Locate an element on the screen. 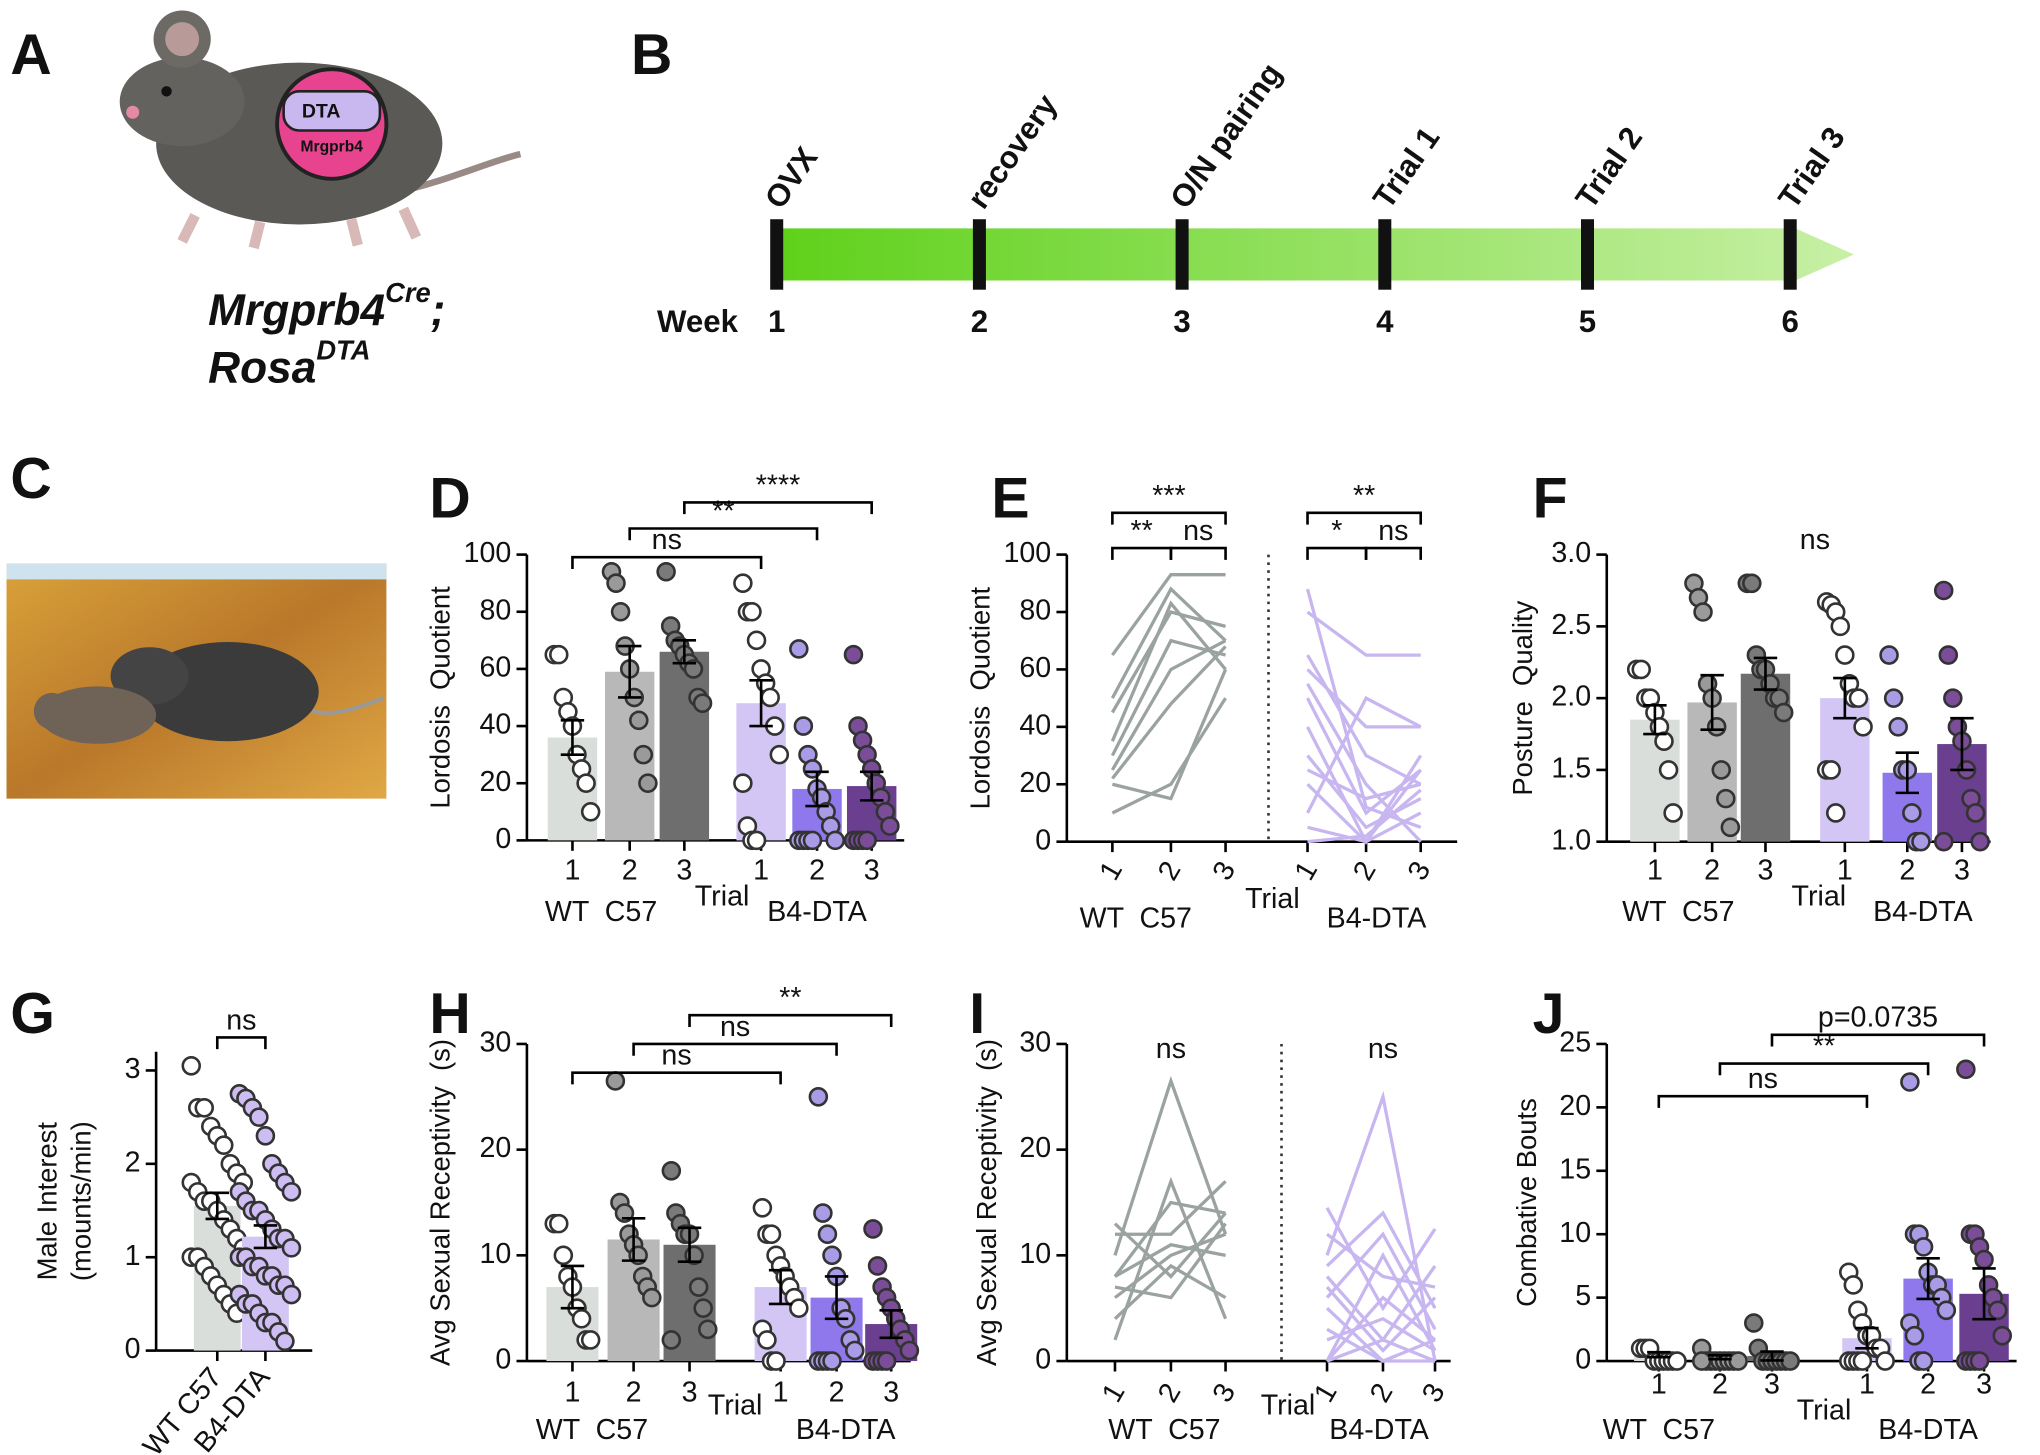  significance-label: ns is located at coordinates (1763, 1079).